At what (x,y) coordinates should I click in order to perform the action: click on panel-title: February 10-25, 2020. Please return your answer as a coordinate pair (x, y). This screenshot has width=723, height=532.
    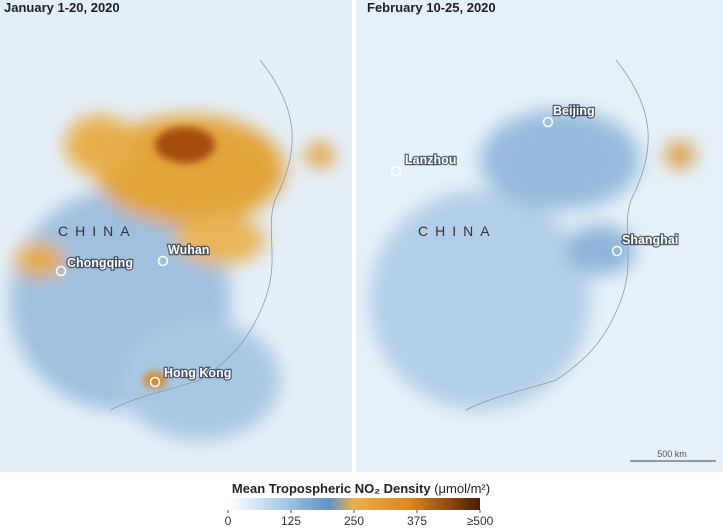
    Looking at the image, I should click on (431, 7).